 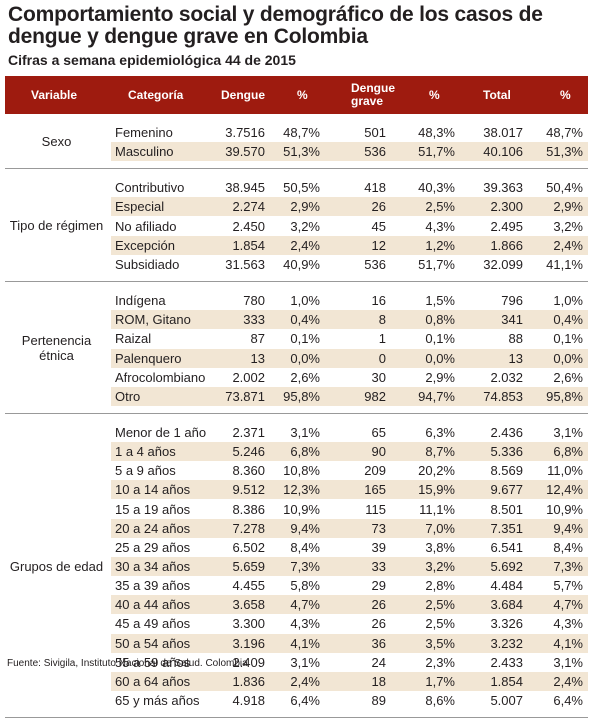 What do you see at coordinates (506, 586) in the screenshot?
I see `cell-total: 4.484` at bounding box center [506, 586].